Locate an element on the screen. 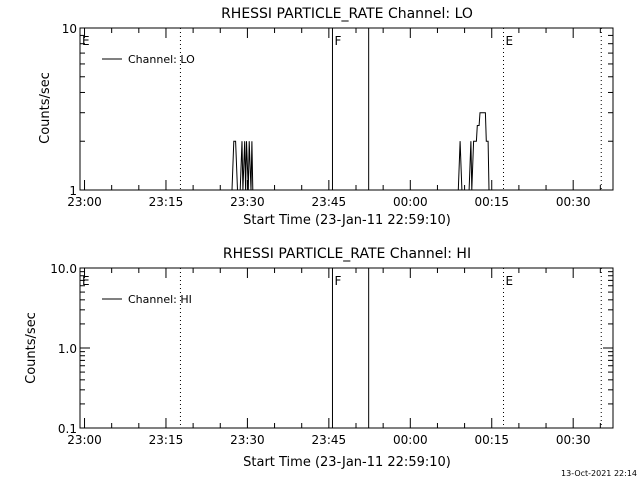 The width and height of the screenshot is (640, 480). chart-title-hi: RHESSI PARTICLE_RATE Channel: HI is located at coordinates (347, 254).